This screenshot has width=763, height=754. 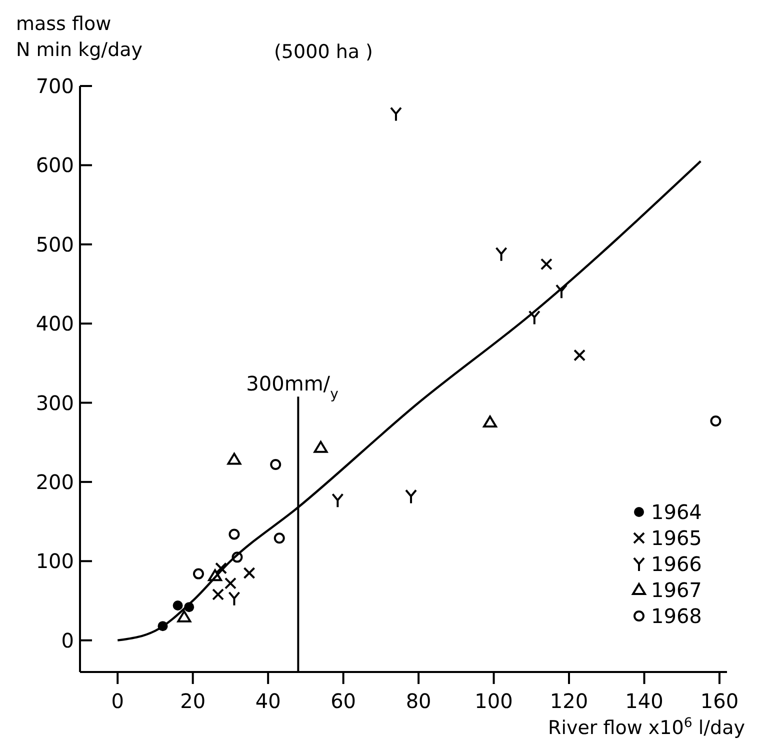 What do you see at coordinates (55, 561) in the screenshot?
I see `y-tick-label: 100` at bounding box center [55, 561].